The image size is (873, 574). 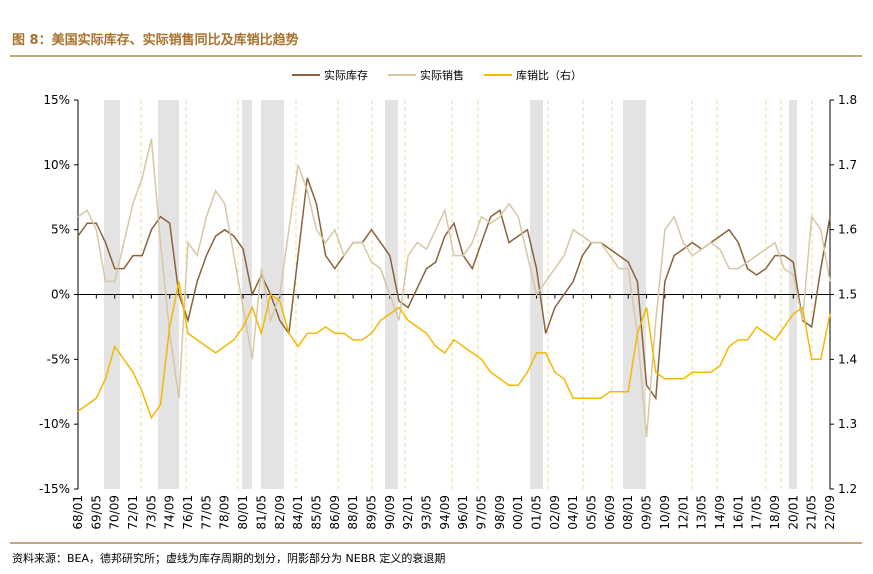 I want to click on x-tick-label: 94/09, so click(x=445, y=512).